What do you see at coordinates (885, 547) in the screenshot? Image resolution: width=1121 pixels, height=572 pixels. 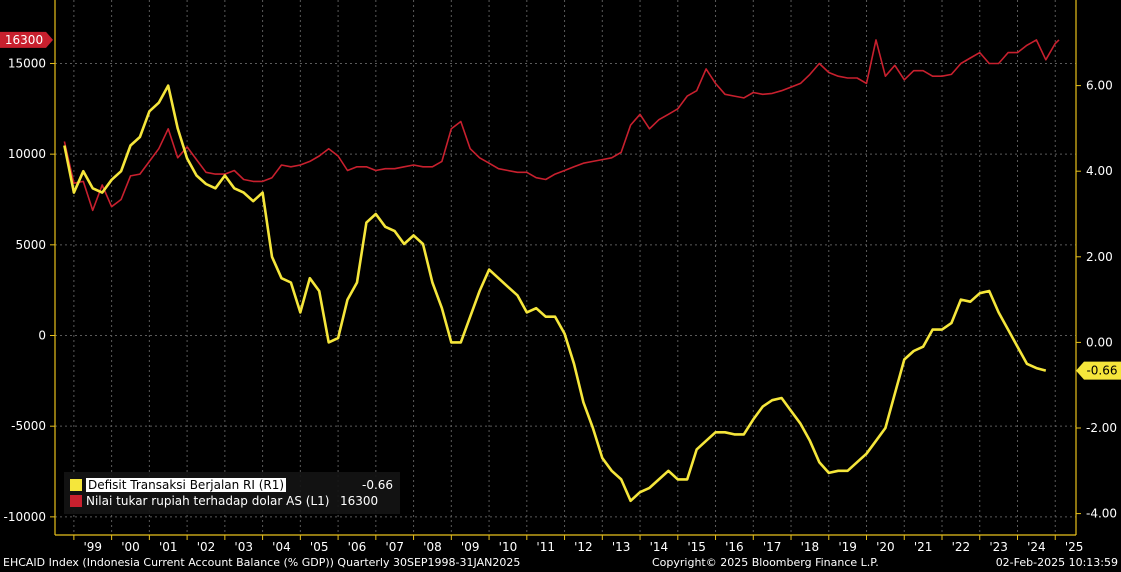 I see `x-tick-label: '20` at bounding box center [885, 547].